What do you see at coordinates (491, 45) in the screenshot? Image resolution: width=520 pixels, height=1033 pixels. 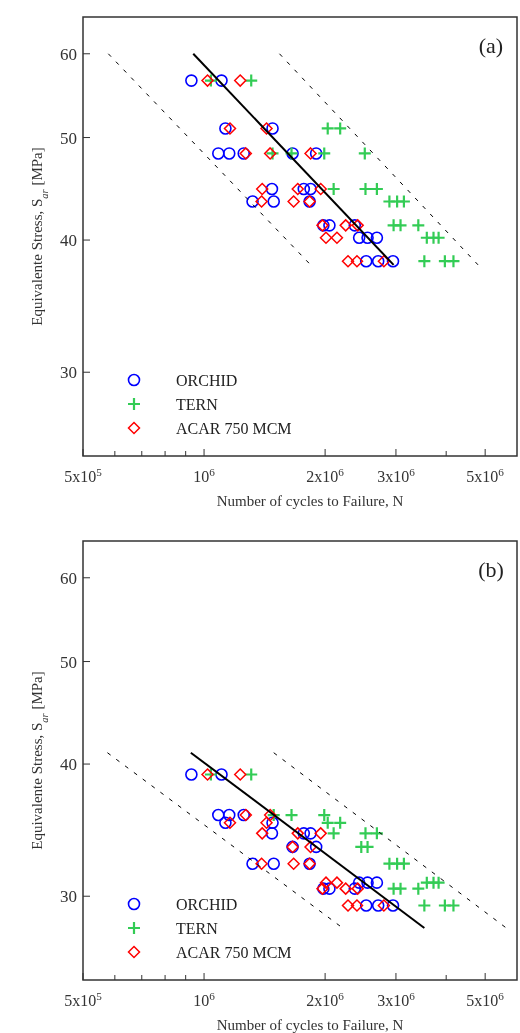 I see `annotation: (a)` at bounding box center [491, 45].